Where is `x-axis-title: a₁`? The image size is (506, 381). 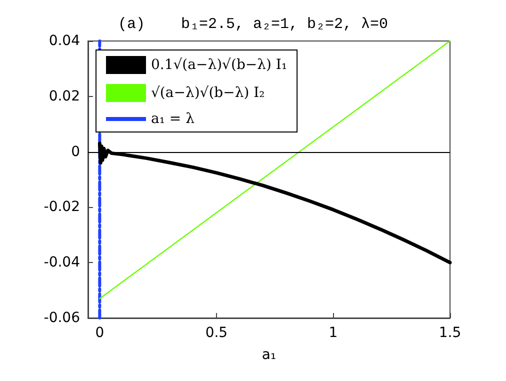
x-axis-title: a₁ is located at coordinates (269, 355).